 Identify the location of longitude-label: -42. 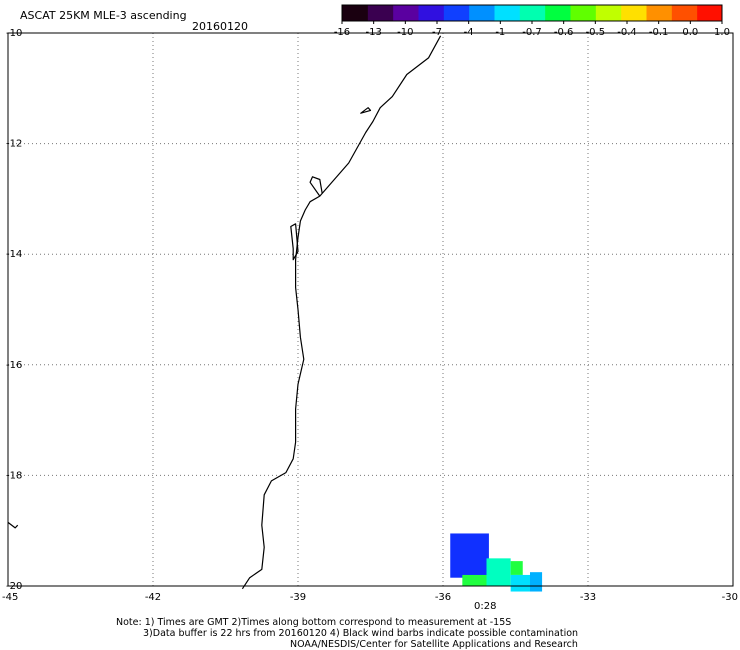
(153, 597).